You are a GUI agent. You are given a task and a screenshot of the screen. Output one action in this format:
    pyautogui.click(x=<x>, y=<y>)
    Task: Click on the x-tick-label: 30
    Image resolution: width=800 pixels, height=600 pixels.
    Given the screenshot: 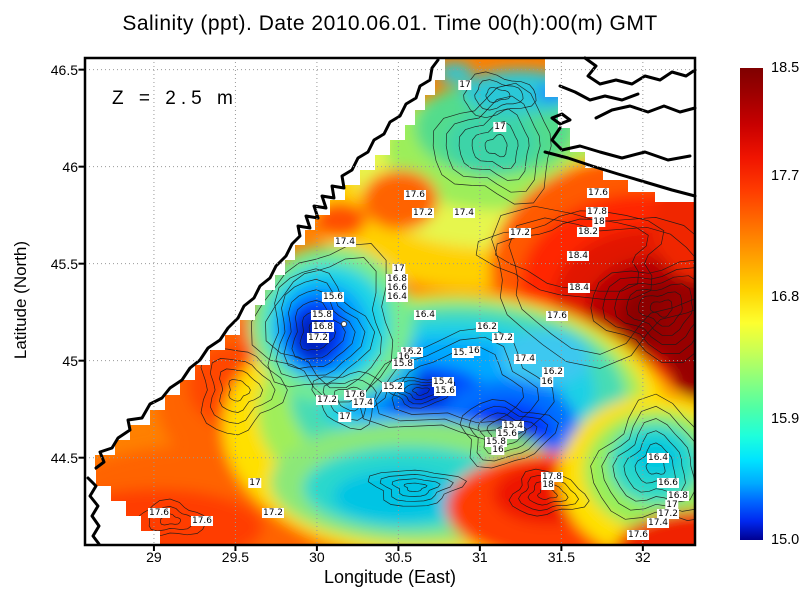 What is the action you would take?
    pyautogui.click(x=317, y=557)
    